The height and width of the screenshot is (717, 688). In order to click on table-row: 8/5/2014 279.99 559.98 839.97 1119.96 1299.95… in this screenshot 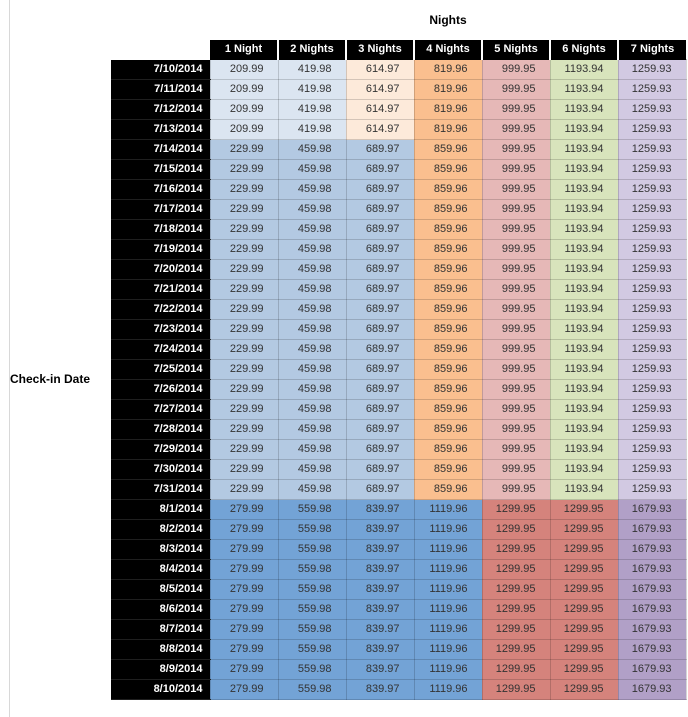, I will do `click(399, 589)`.